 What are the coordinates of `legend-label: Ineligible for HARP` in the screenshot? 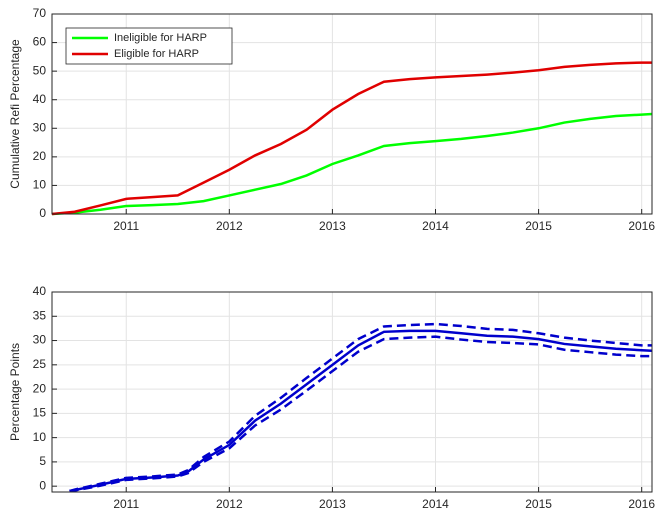 It's located at (160, 38).